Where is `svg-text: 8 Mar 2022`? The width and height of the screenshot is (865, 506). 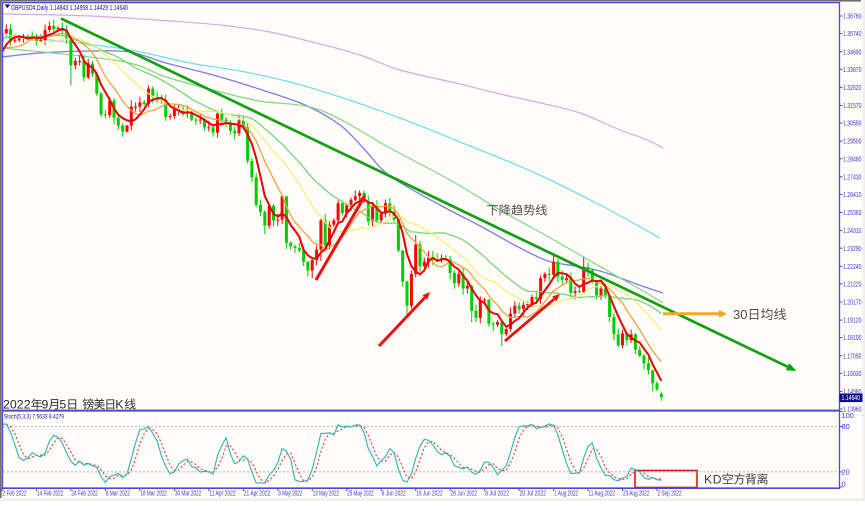 svg-text: 8 Mar 2022 is located at coordinates (118, 494).